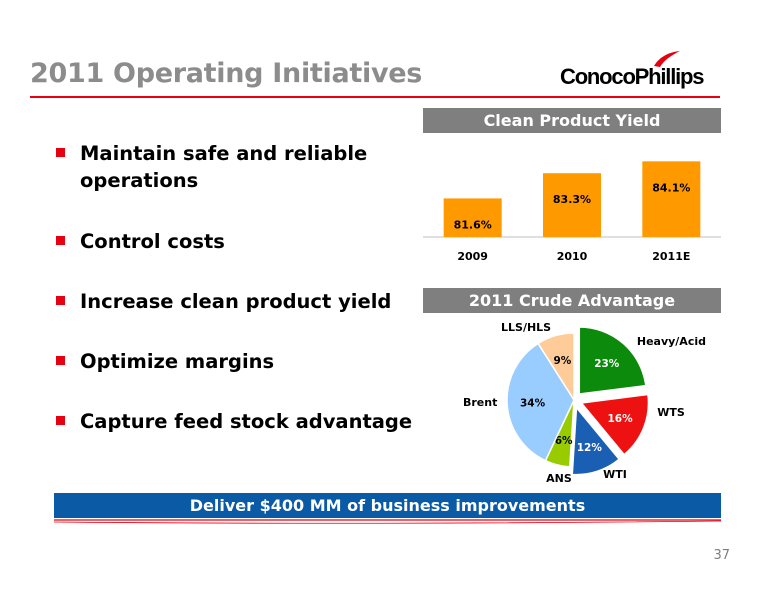  Describe the element at coordinates (562, 361) in the screenshot. I see `pie-data-label: 9%` at that location.